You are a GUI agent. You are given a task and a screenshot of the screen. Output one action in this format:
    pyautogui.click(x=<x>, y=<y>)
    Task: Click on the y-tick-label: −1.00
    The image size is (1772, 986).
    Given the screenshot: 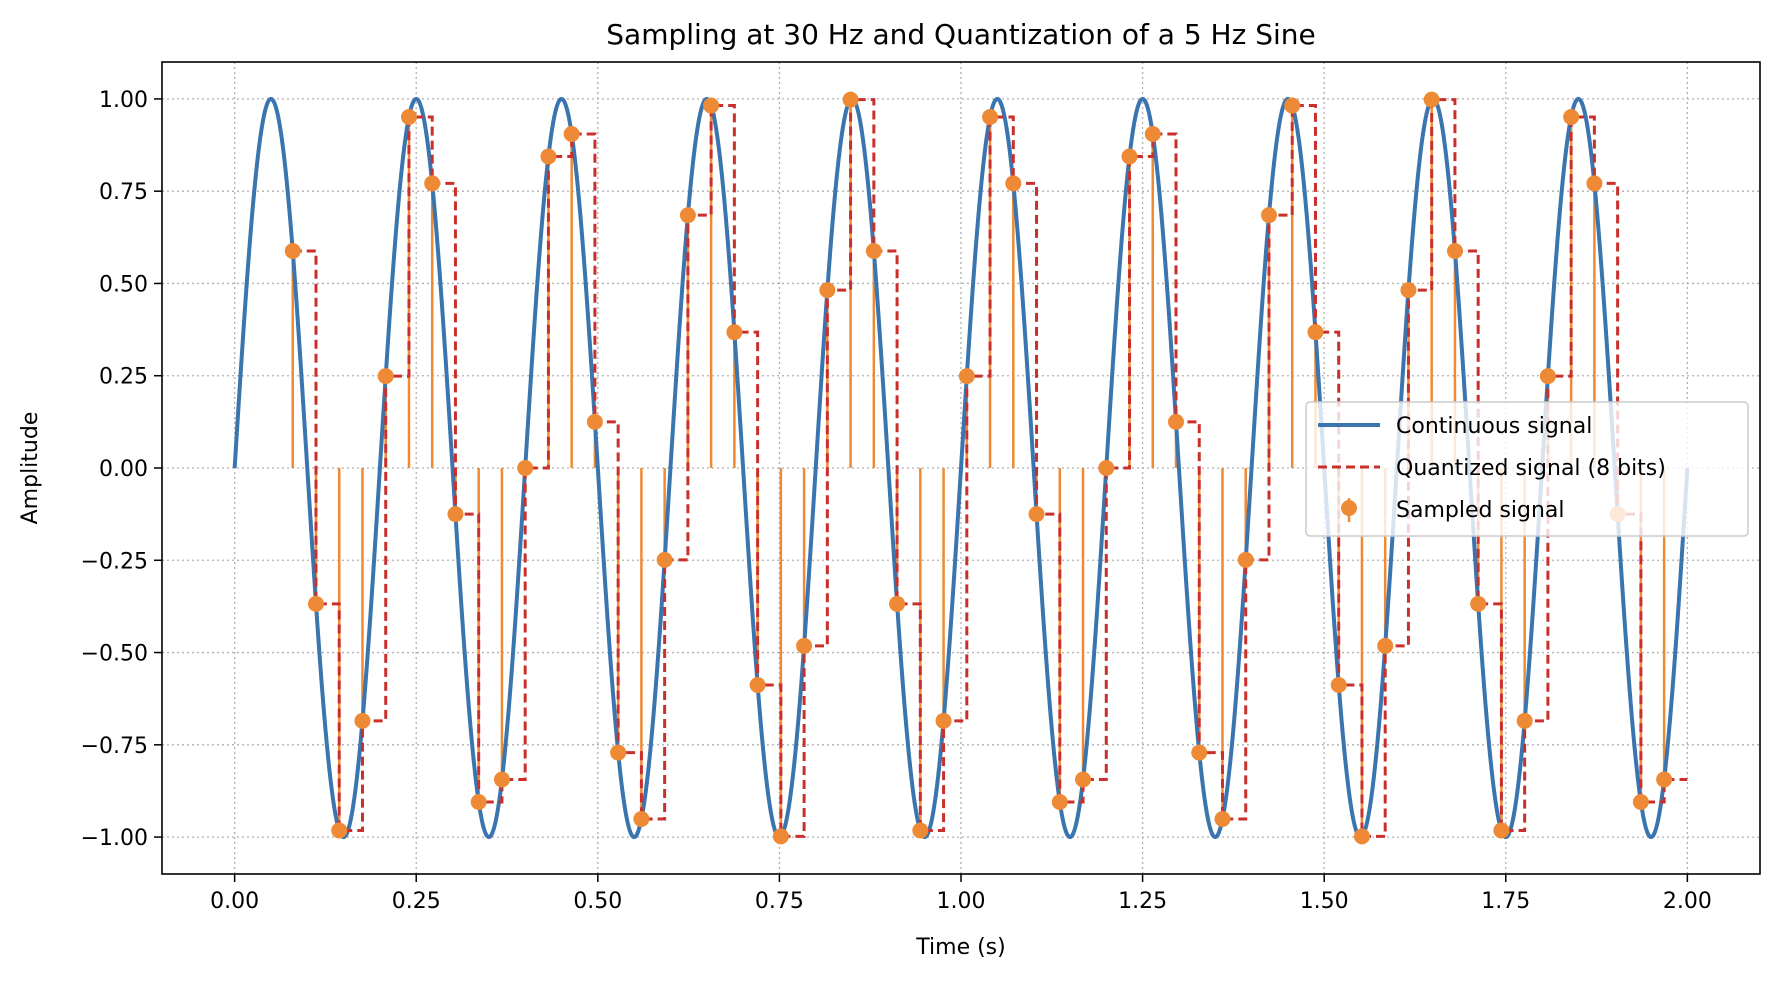 What is the action you would take?
    pyautogui.click(x=114, y=838)
    